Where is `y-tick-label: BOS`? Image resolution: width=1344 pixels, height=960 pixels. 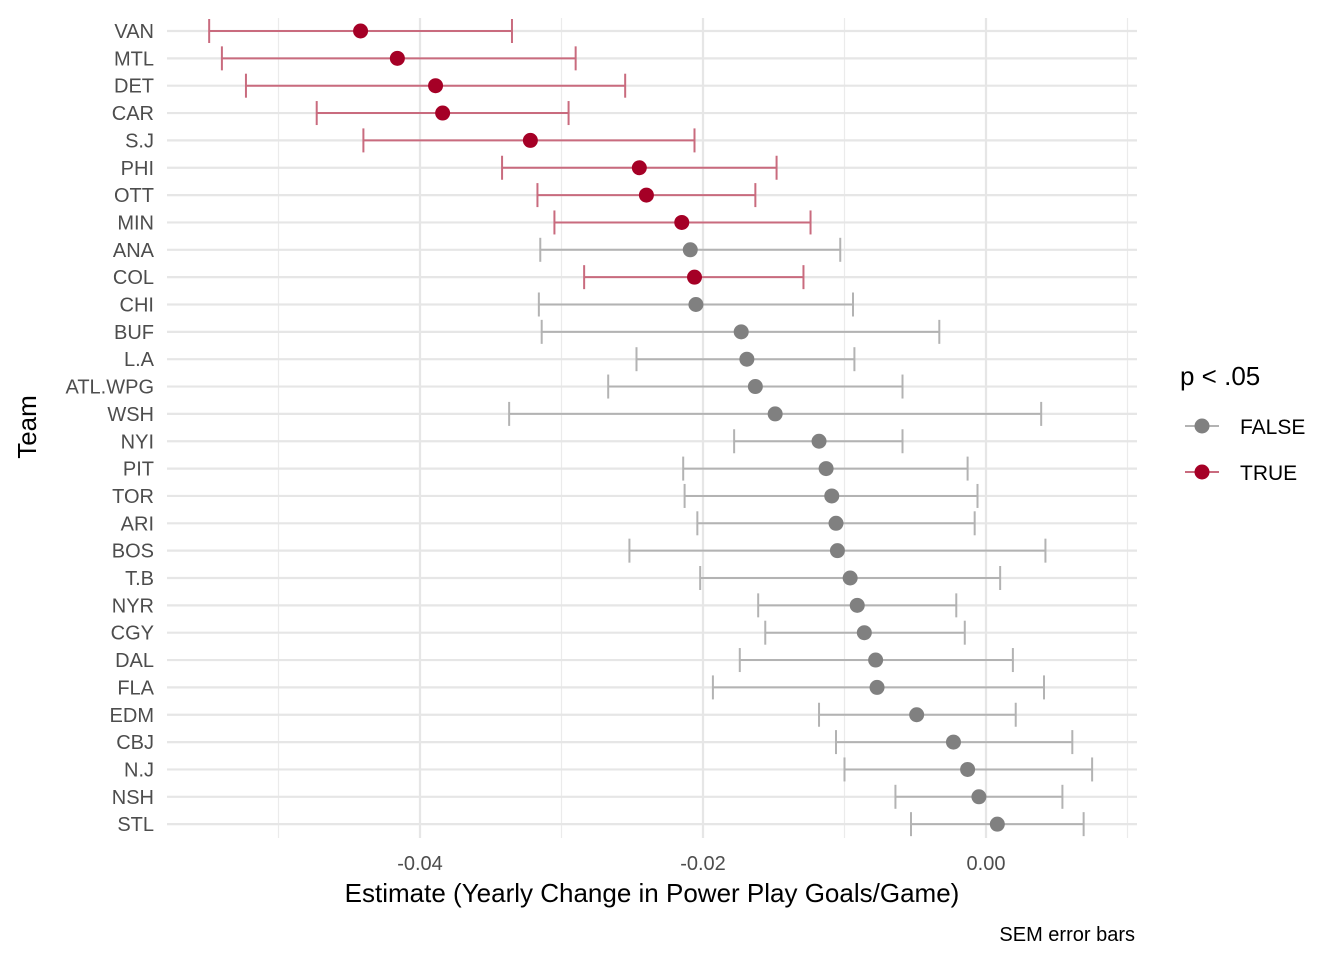 y-tick-label: BOS is located at coordinates (133, 552).